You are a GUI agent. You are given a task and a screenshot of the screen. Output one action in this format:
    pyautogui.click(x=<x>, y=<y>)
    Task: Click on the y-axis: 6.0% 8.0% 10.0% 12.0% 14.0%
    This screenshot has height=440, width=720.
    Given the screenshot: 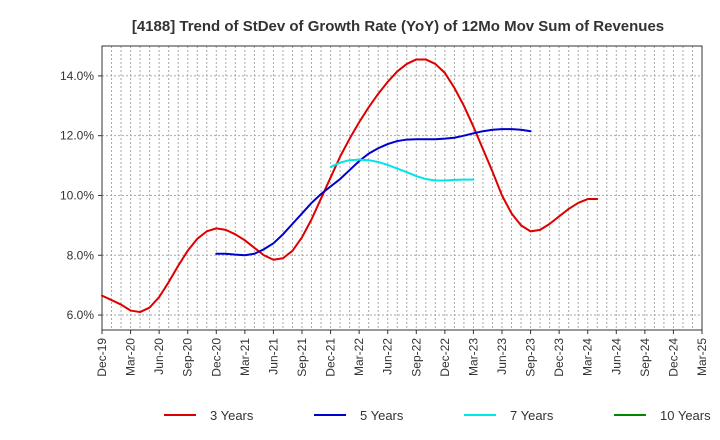 What is the action you would take?
    pyautogui.click(x=81, y=195)
    